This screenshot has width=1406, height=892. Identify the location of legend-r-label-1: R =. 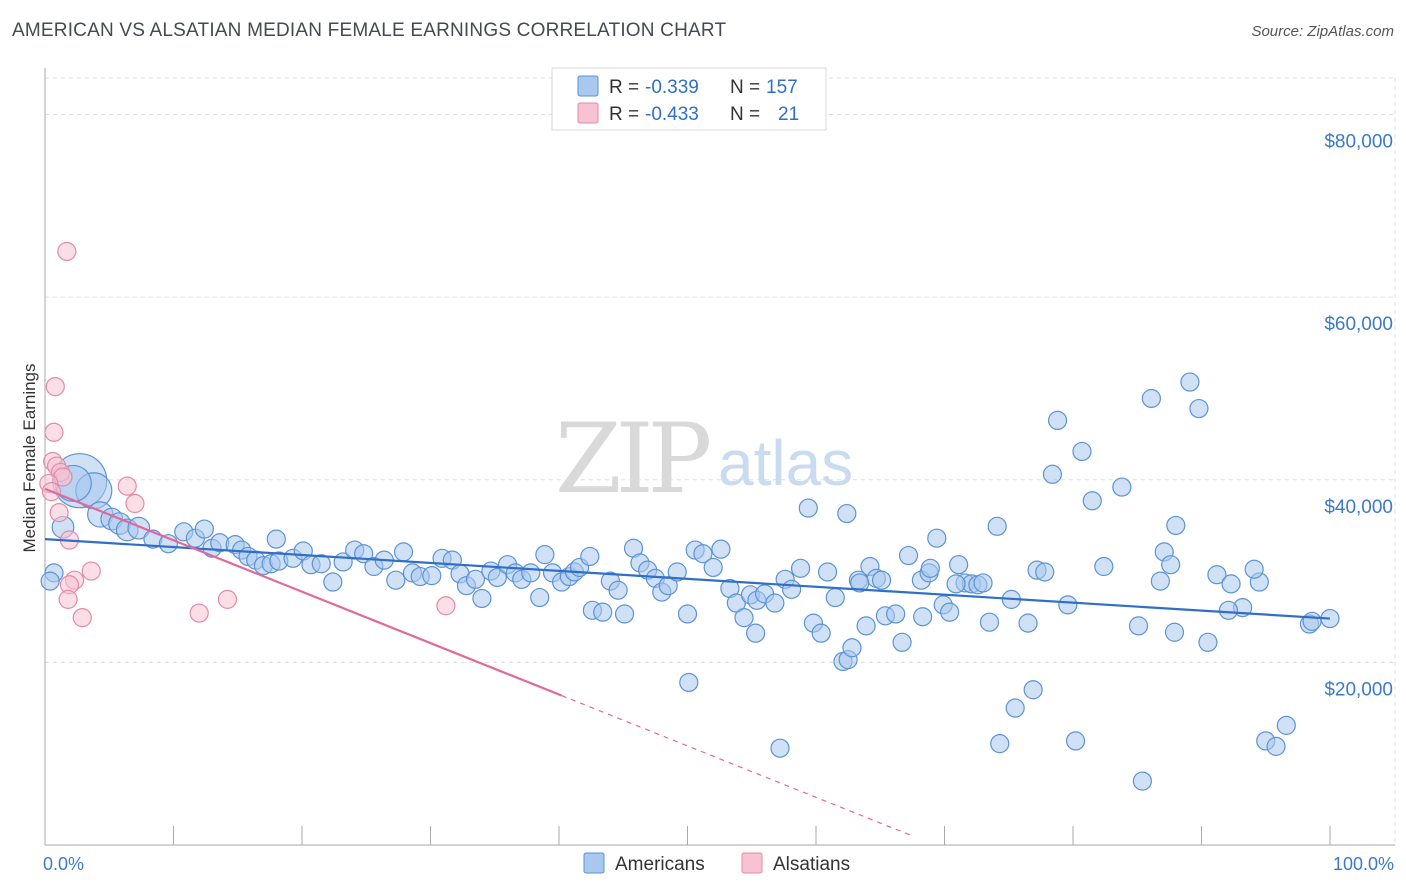
(624, 87).